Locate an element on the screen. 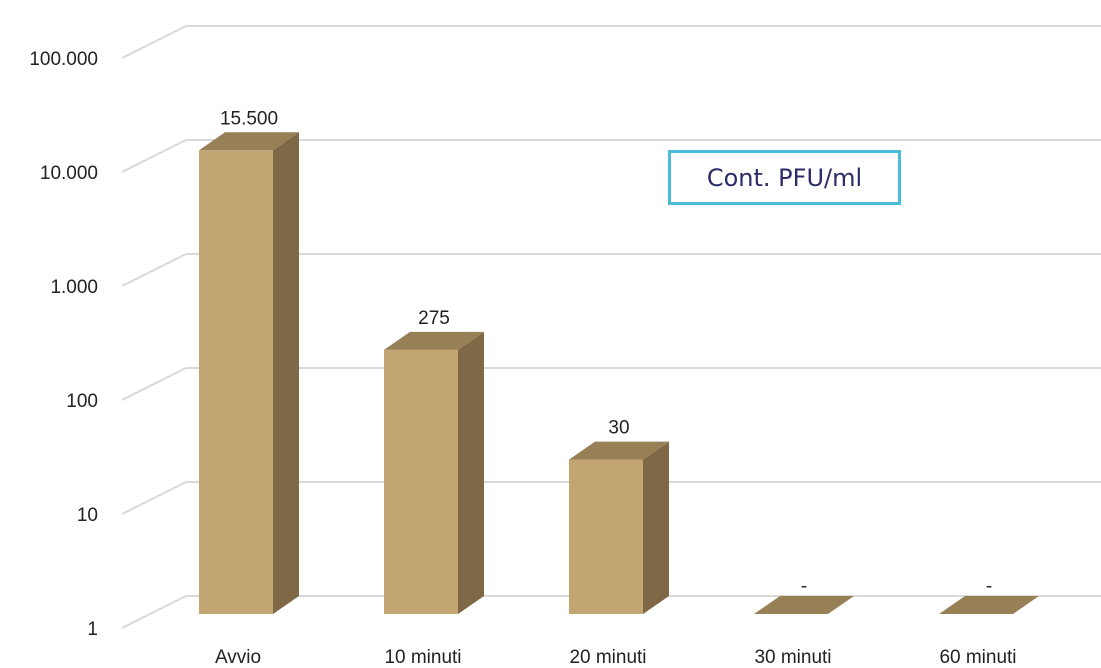 The height and width of the screenshot is (668, 1101). y-axis-tick-labels: 1 10 100 1.000 10.000 100.000 is located at coordinates (63, 344).